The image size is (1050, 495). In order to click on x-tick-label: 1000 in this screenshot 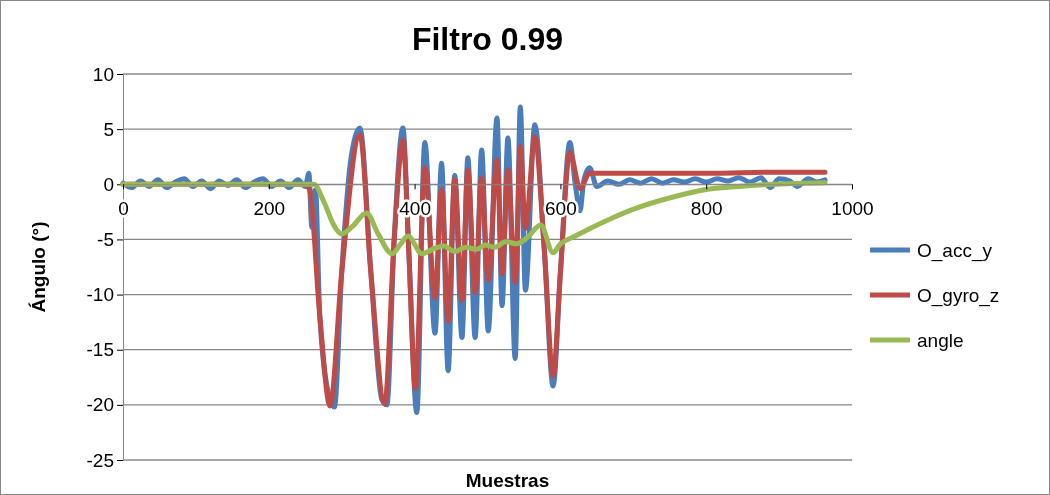, I will do `click(852, 209)`.